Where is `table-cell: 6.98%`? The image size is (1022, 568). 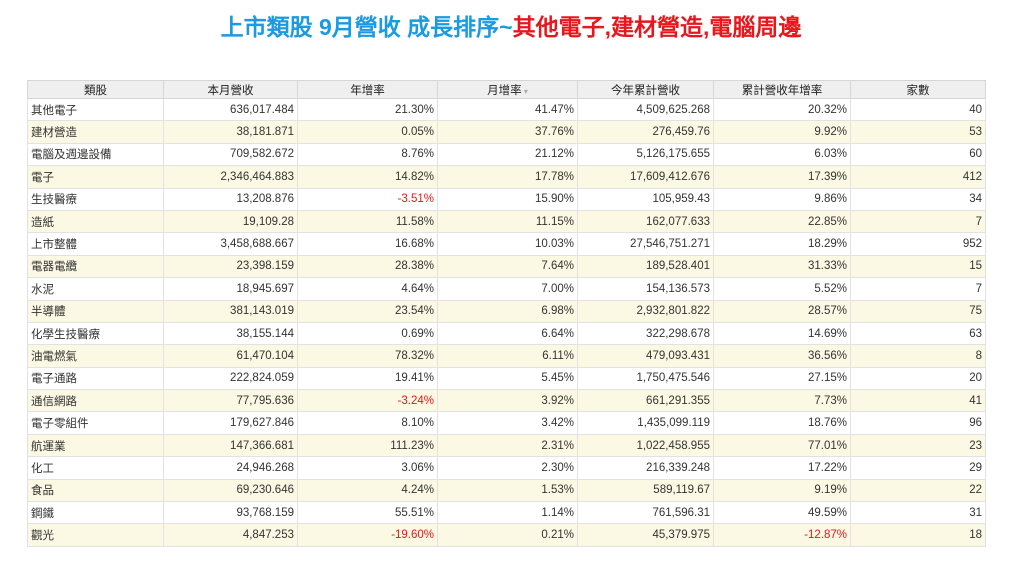
table-cell: 6.98% is located at coordinates (507, 311).